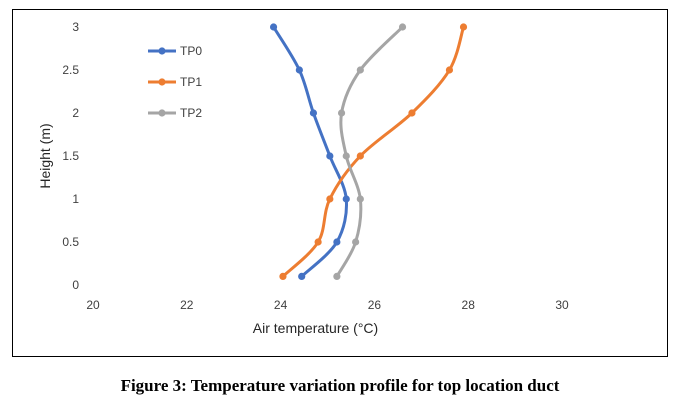 This screenshot has width=680, height=407. I want to click on x-tick-label: 20, so click(93, 305).